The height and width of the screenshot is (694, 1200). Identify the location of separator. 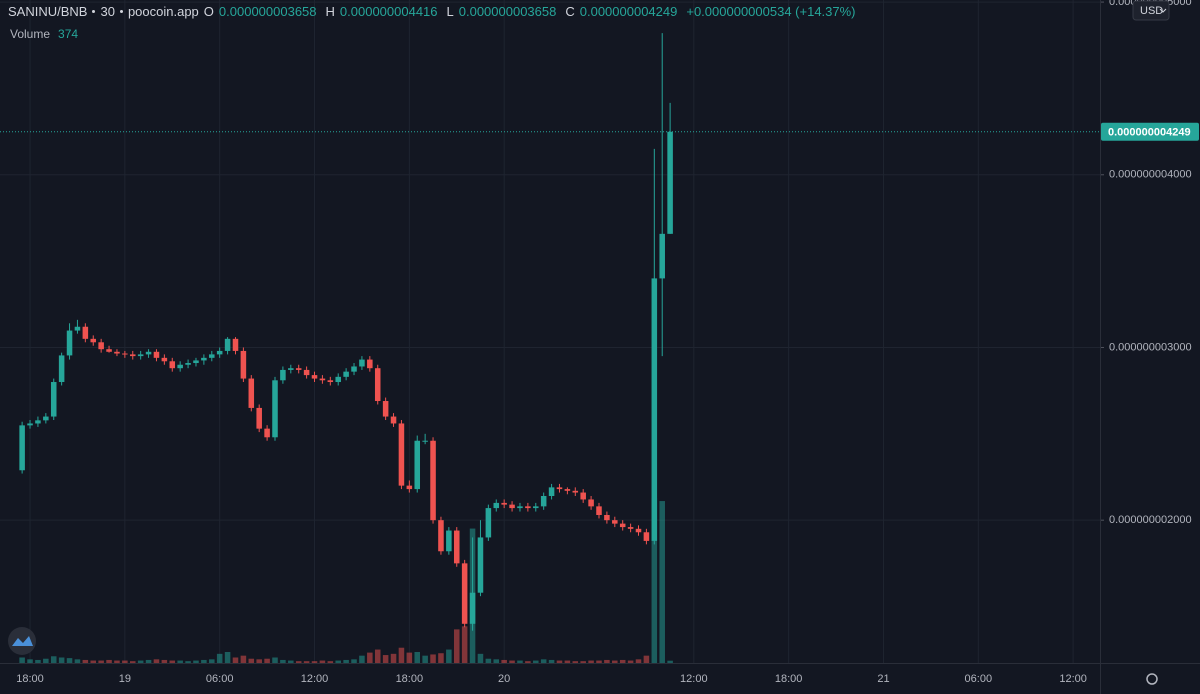
(94, 11).